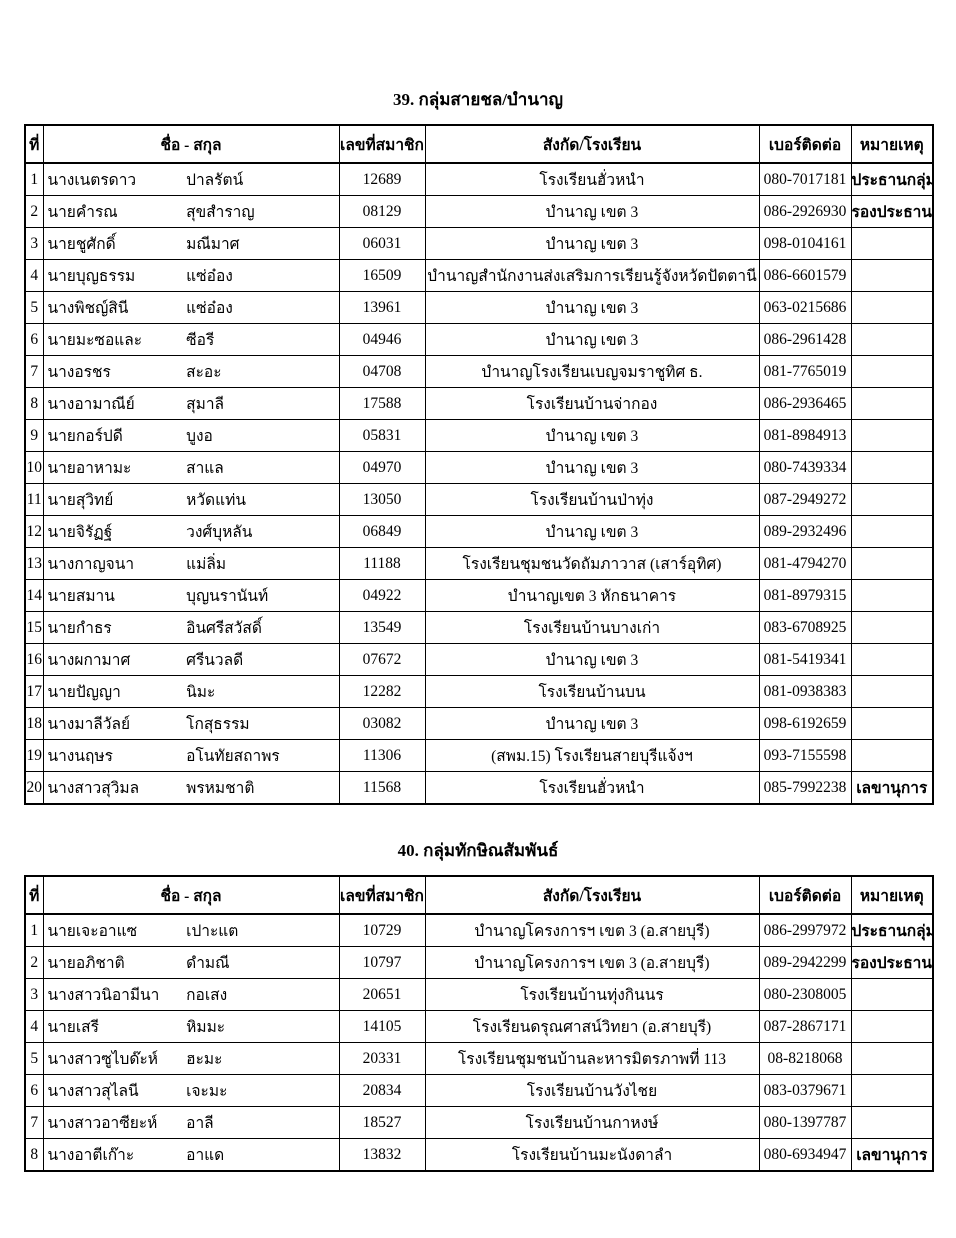  I want to click on name-cell: นางอาตีเก๊าะ อาแด, so click(191, 1155).